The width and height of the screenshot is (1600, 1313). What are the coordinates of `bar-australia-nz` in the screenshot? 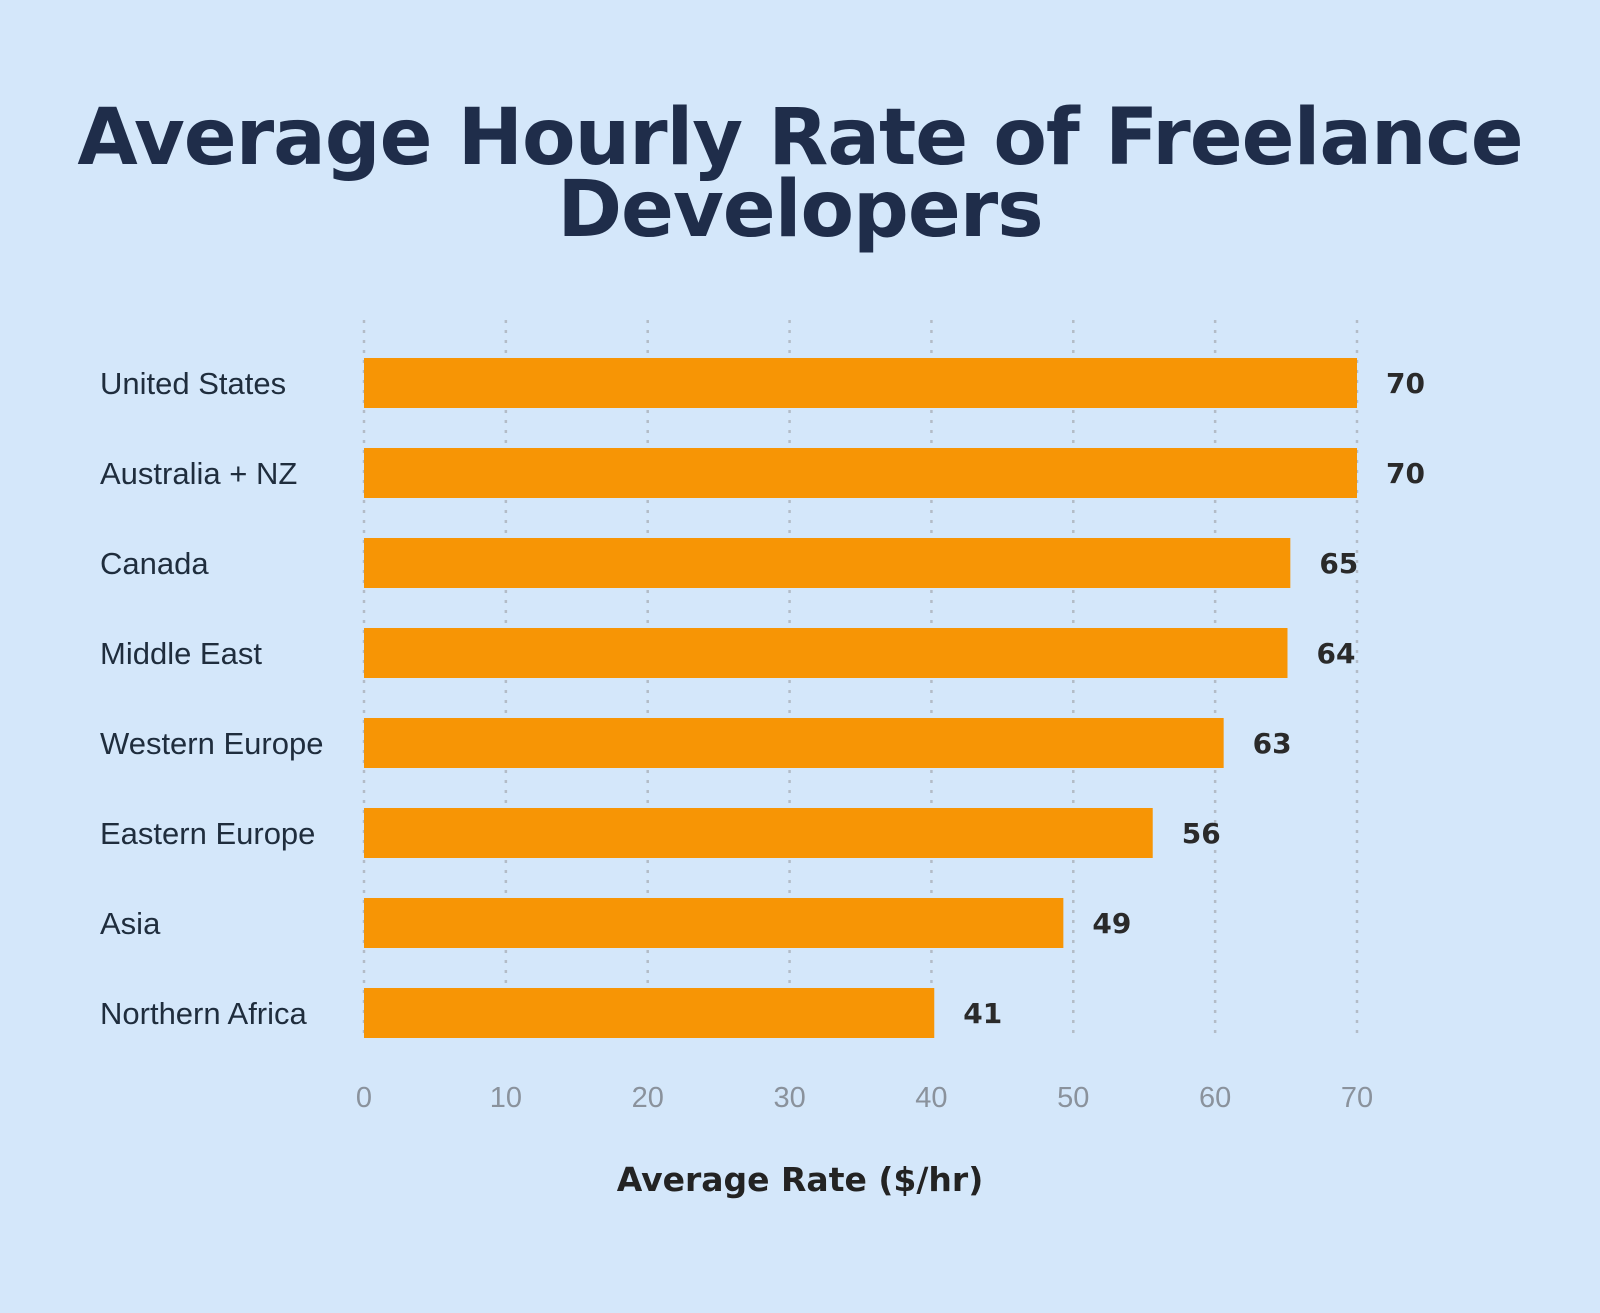 It's located at (860, 473).